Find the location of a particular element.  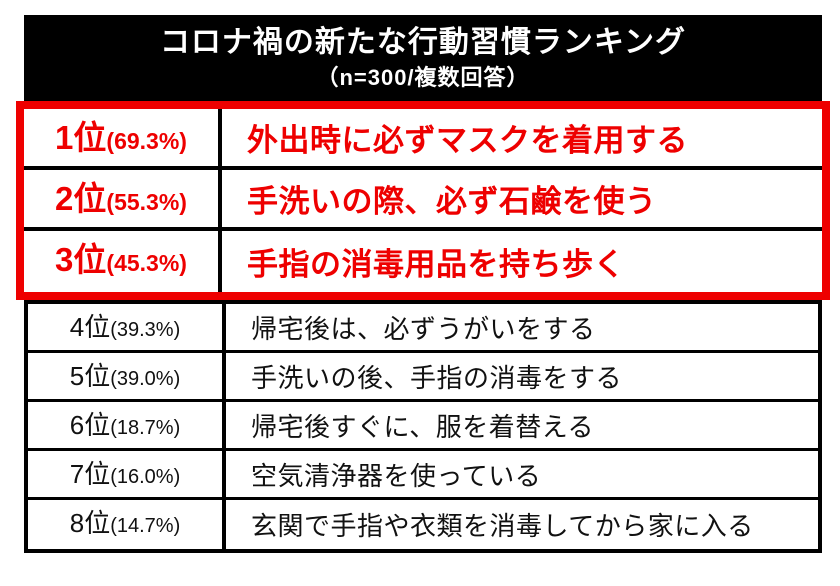

rank-cell: 4位 (39.3%) is located at coordinates (127, 327).